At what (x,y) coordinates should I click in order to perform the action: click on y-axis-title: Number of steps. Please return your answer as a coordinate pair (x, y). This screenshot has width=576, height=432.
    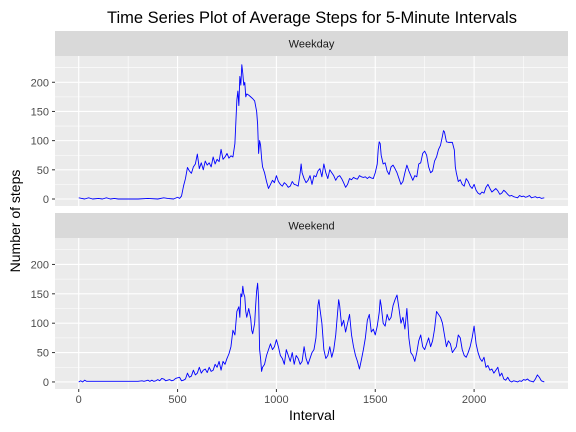
    Looking at the image, I should click on (15, 221).